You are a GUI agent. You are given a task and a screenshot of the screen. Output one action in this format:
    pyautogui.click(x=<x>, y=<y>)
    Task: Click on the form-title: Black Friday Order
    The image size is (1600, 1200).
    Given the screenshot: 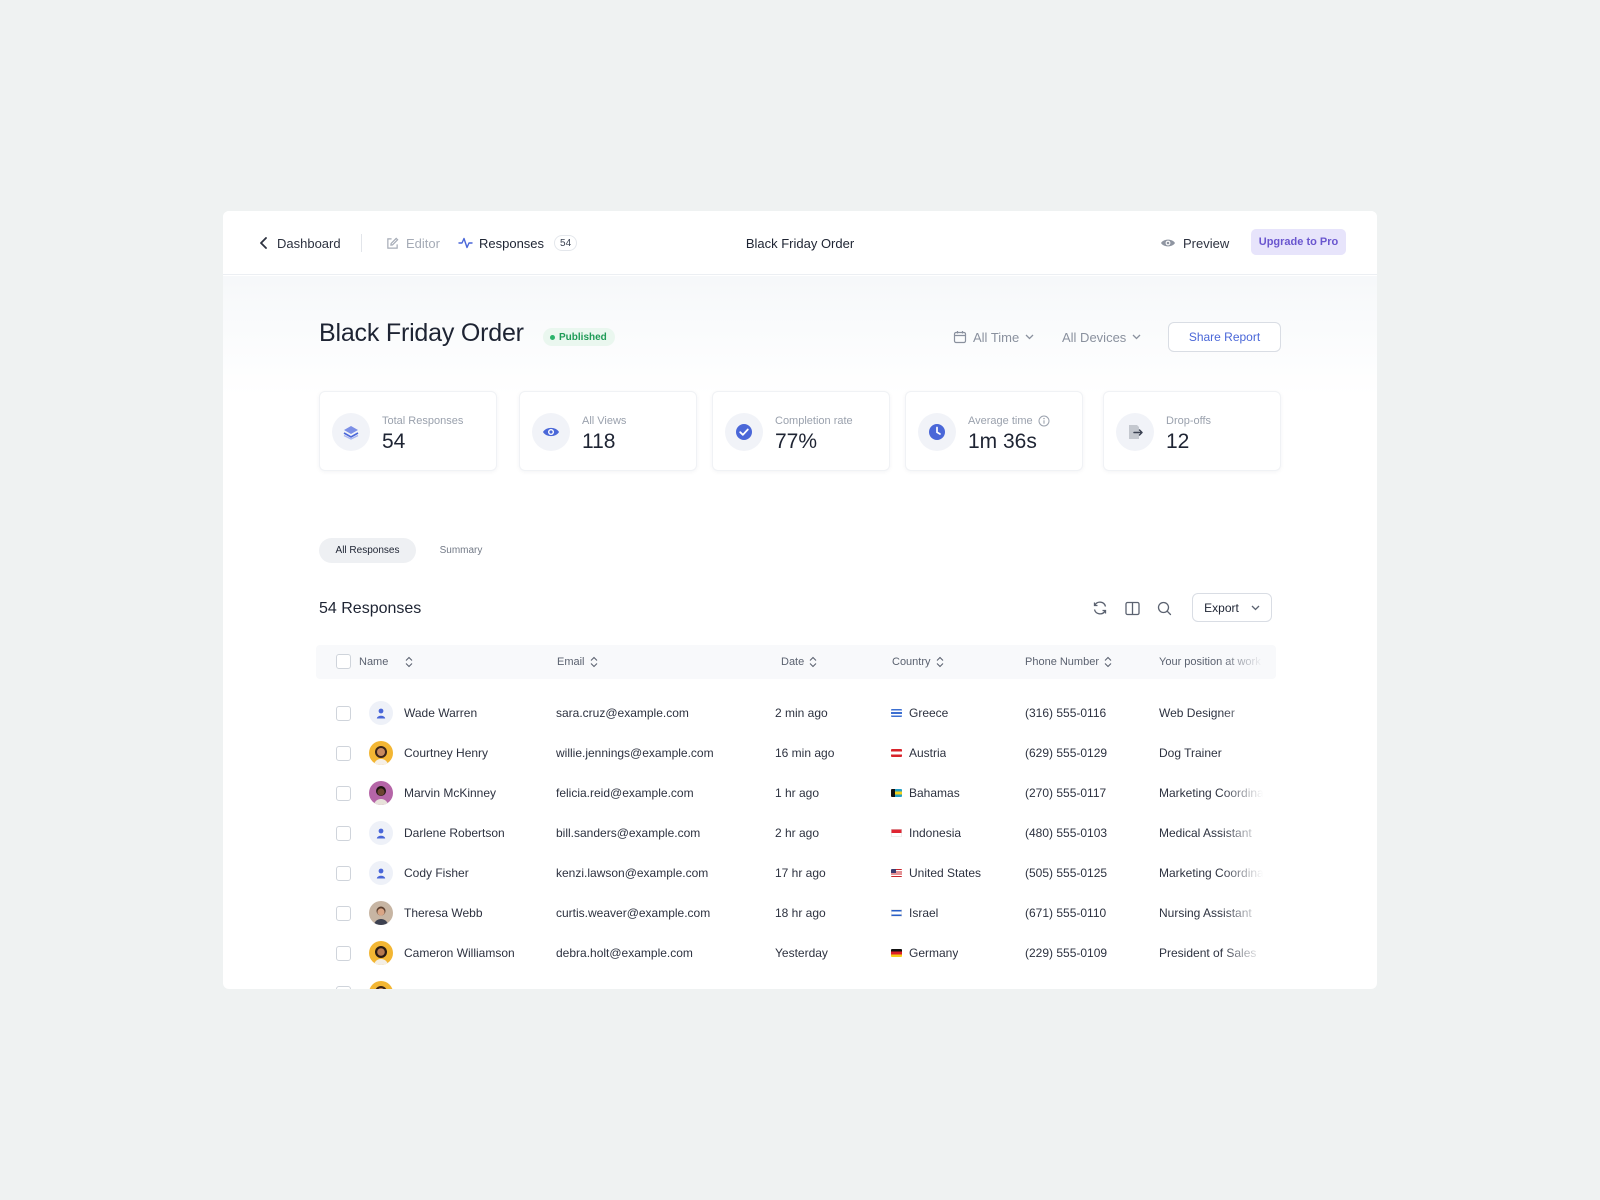 What is the action you would take?
    pyautogui.click(x=800, y=243)
    